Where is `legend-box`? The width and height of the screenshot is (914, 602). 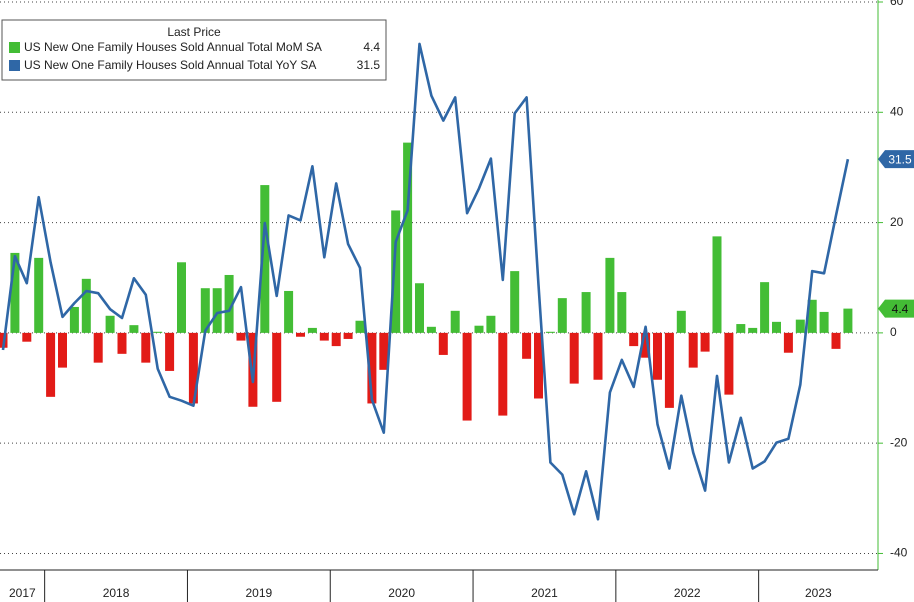
legend-box is located at coordinates (194, 50).